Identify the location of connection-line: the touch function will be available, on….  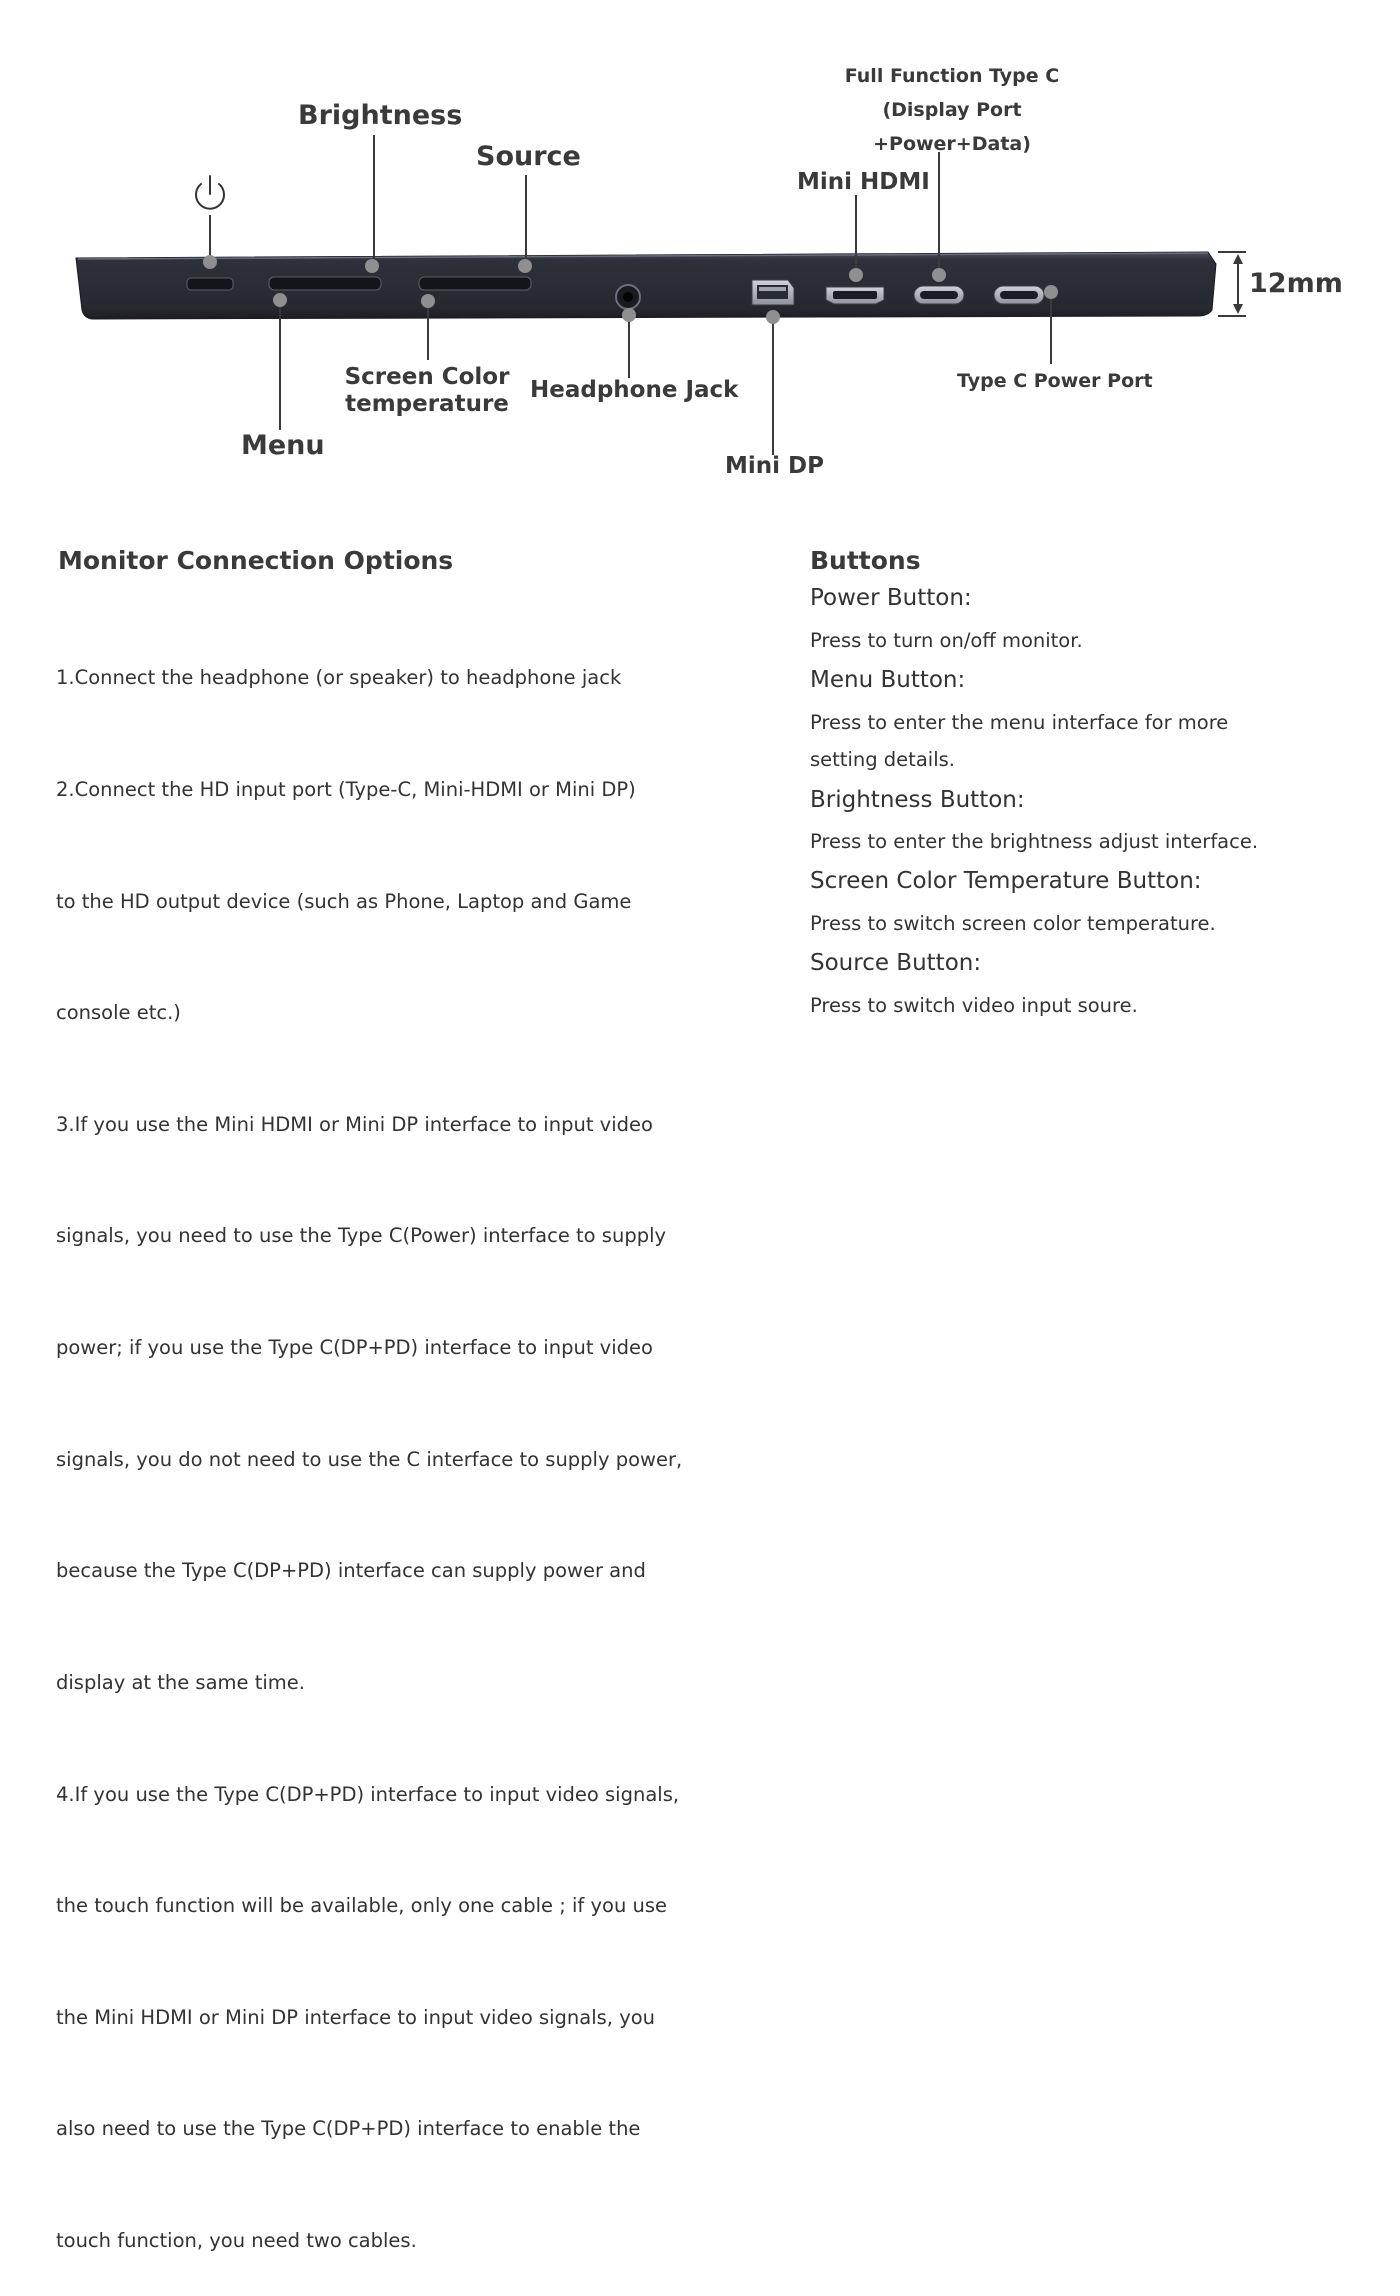
(362, 1906).